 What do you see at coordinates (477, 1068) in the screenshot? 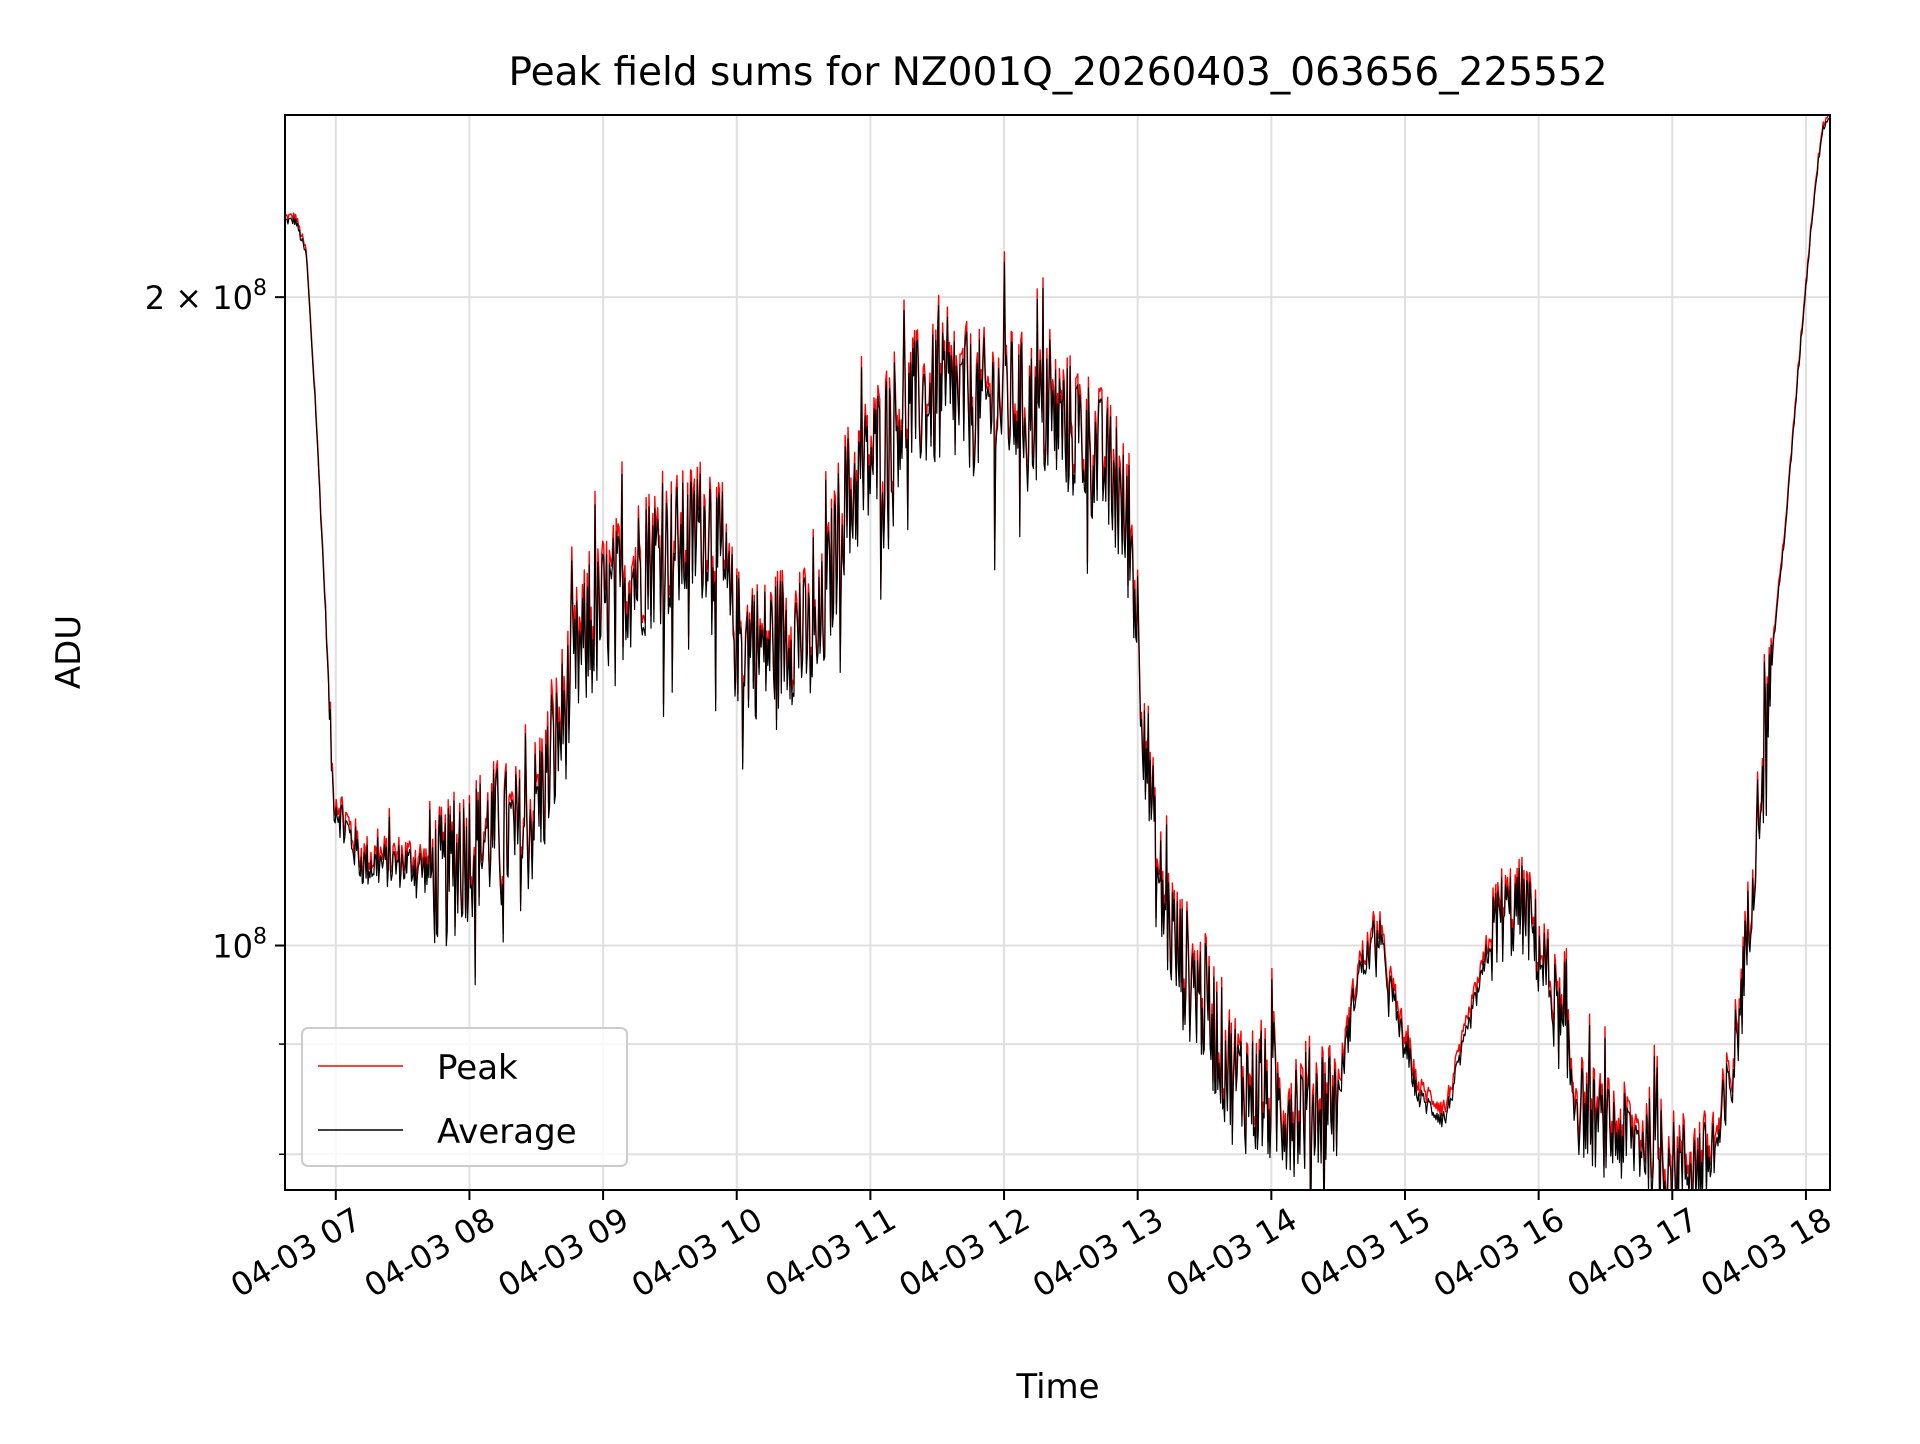
I see `legend-label-peak: Peak` at bounding box center [477, 1068].